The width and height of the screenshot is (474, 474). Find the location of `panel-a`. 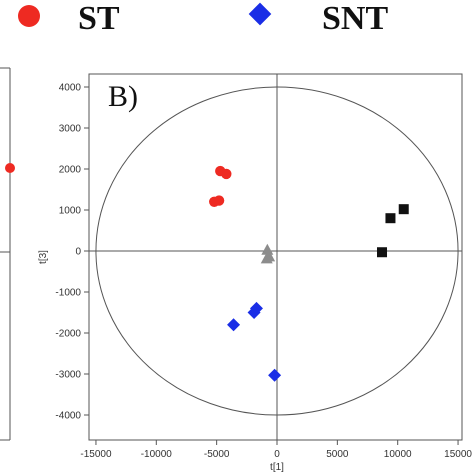

panel-a is located at coordinates (7, 254).